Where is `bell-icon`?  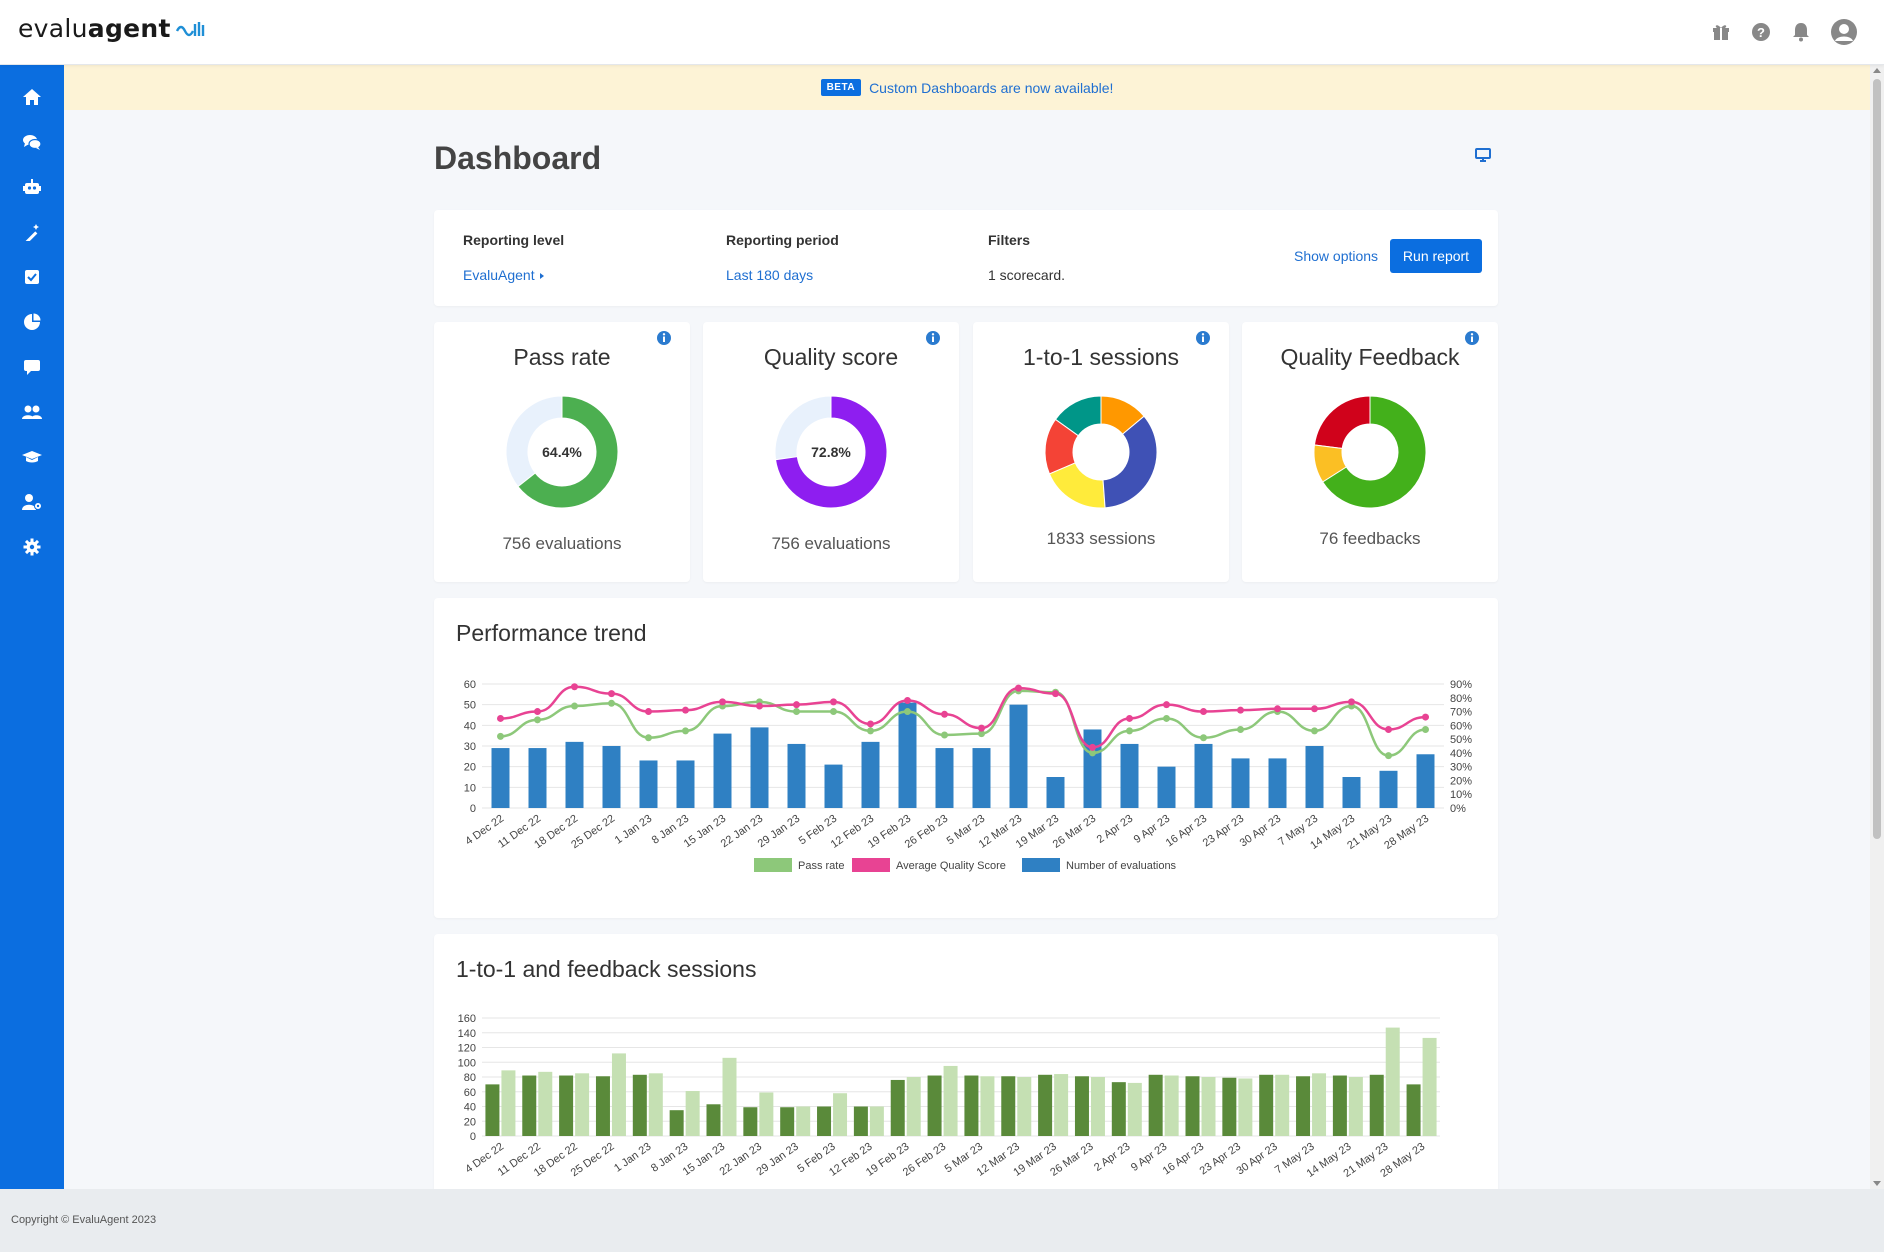 bell-icon is located at coordinates (1801, 32).